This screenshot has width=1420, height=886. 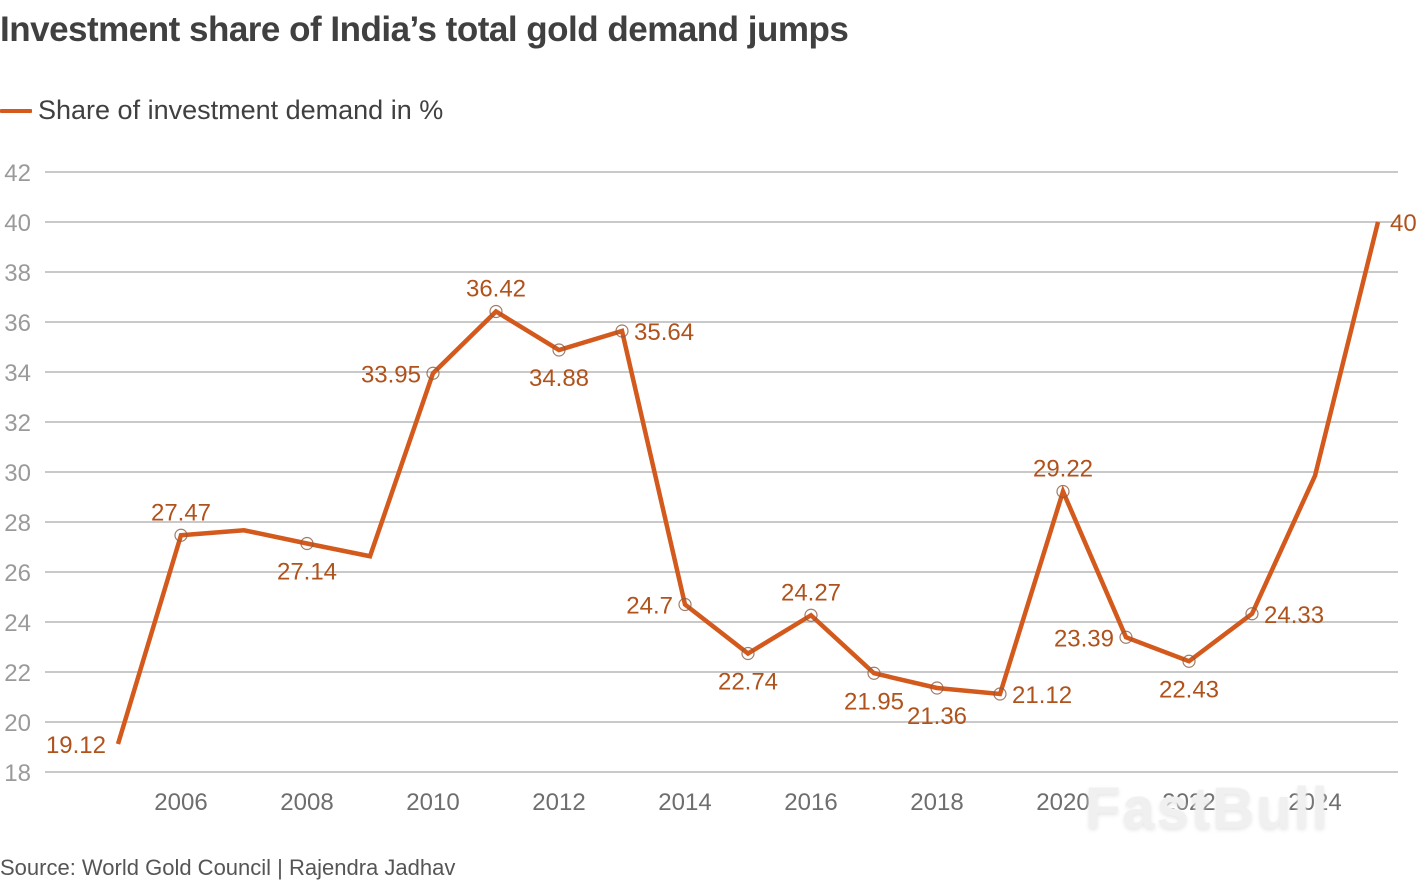 What do you see at coordinates (17, 423) in the screenshot?
I see `y-tick-label: 32` at bounding box center [17, 423].